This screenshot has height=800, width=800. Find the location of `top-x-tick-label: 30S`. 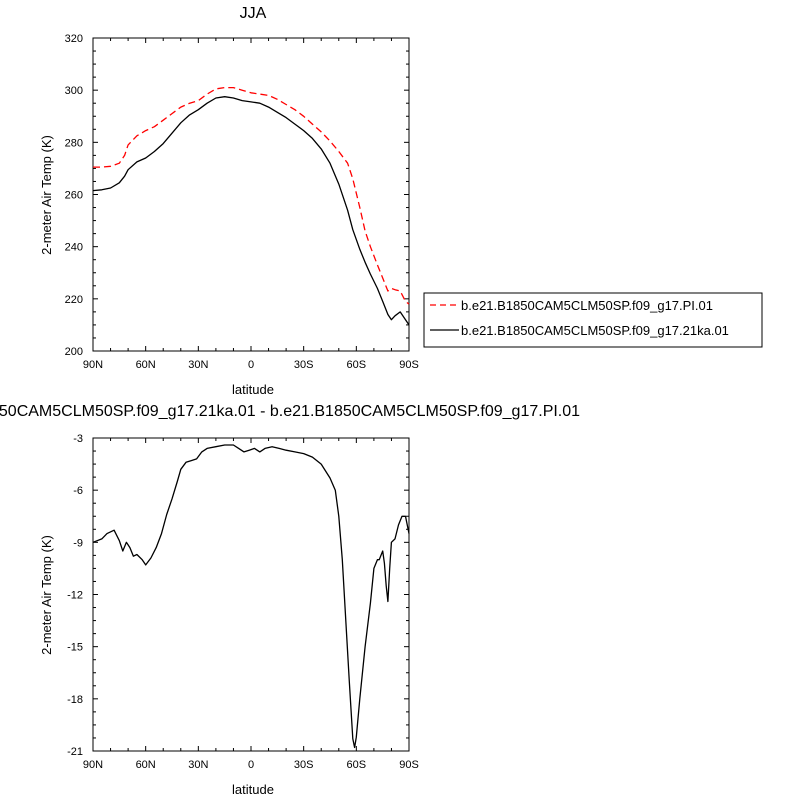

top-x-tick-label: 30S is located at coordinates (304, 365).